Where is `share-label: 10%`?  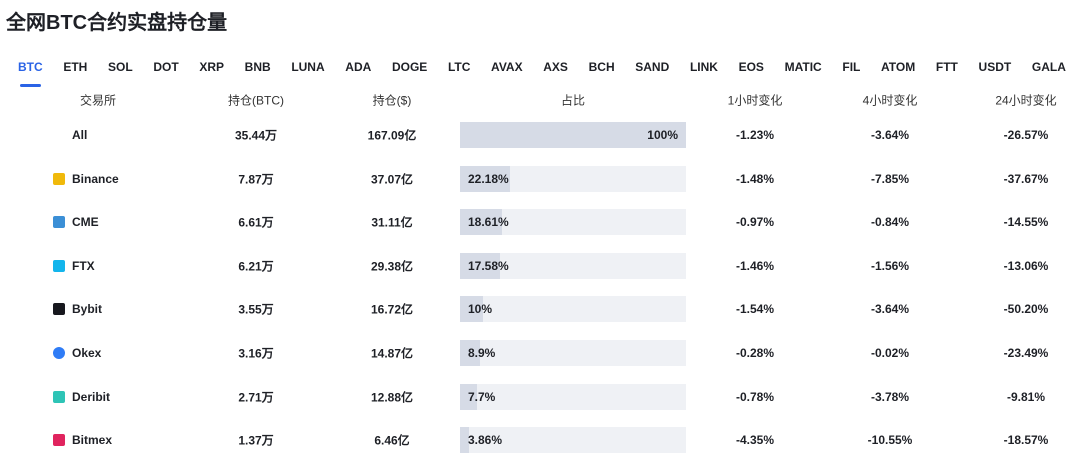
share-label: 10% is located at coordinates (480, 309).